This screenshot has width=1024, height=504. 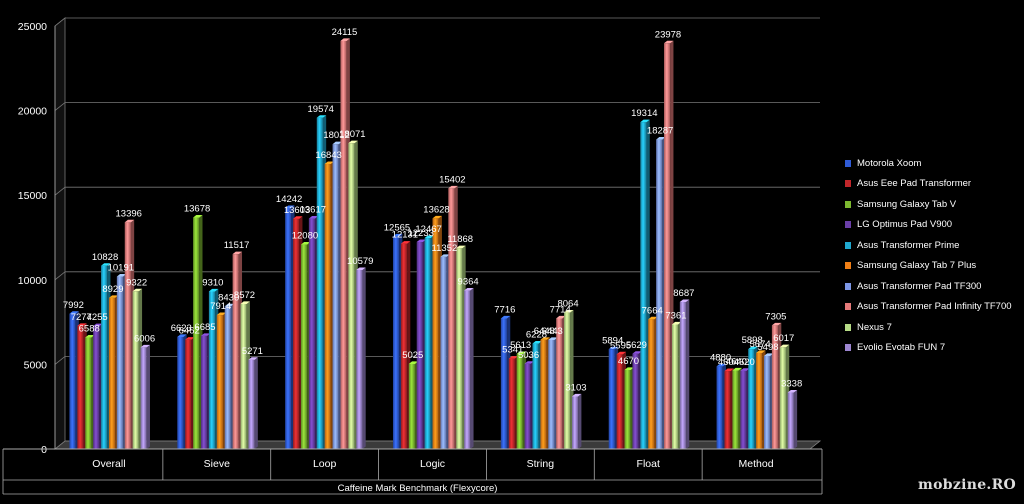 What do you see at coordinates (336, 135) in the screenshot?
I see `data-label: 18012` at bounding box center [336, 135].